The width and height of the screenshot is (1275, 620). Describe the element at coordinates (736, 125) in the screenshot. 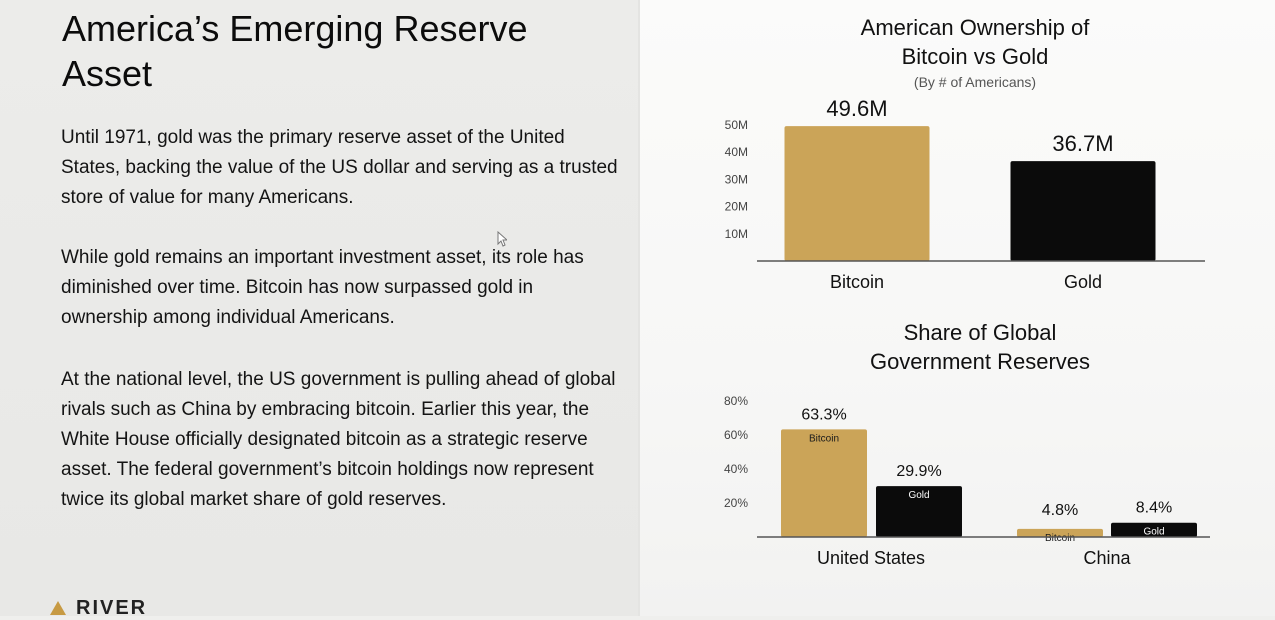

I see `chart1-y-tick-label: 50M` at that location.